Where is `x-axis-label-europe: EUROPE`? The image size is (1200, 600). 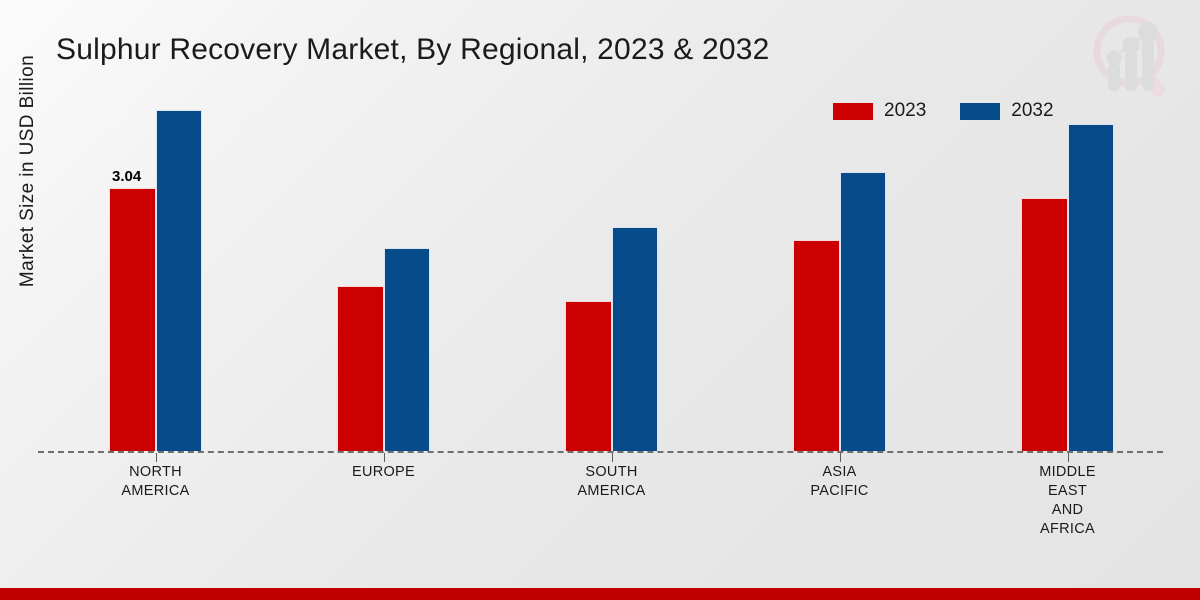 x-axis-label-europe: EUROPE is located at coordinates (383, 472).